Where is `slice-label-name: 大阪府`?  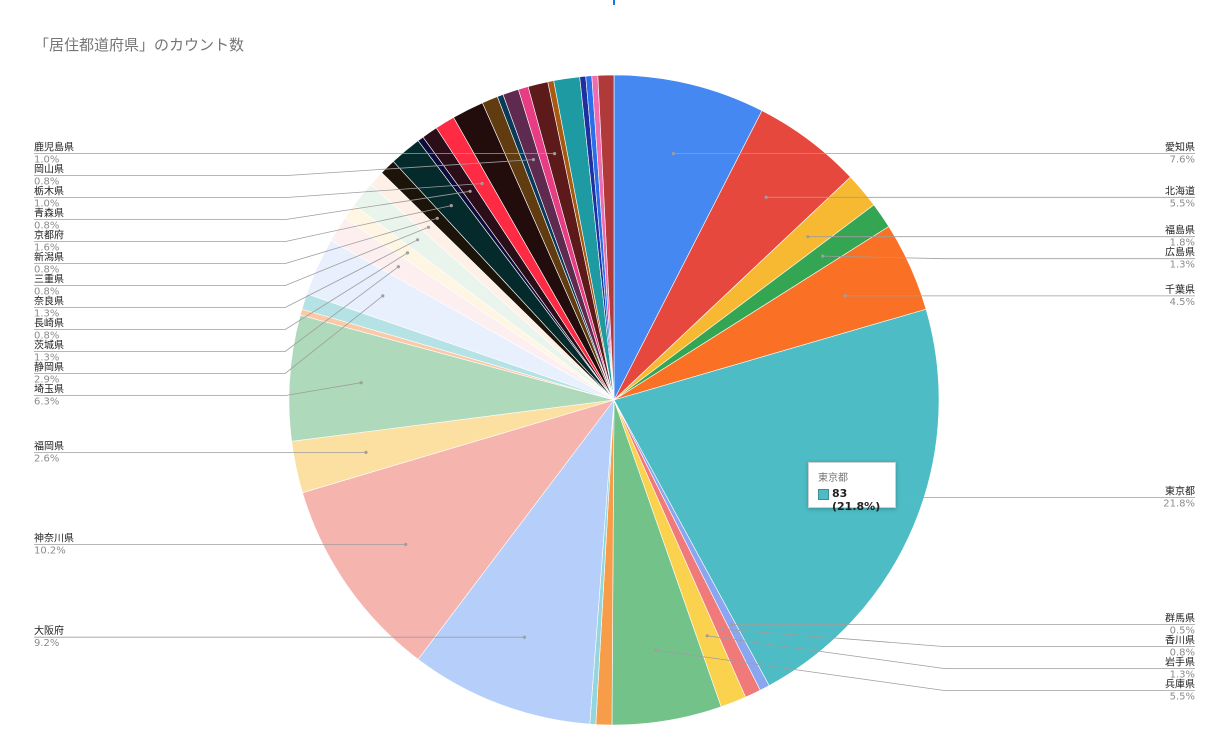
slice-label-name: 大阪府 is located at coordinates (49, 630).